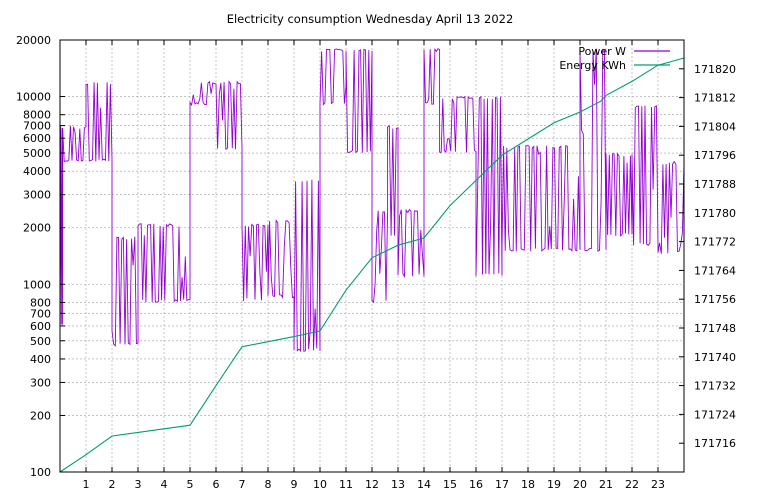 The image size is (768, 500). Describe the element at coordinates (450, 484) in the screenshot. I see `x-tick-label: 15` at that location.